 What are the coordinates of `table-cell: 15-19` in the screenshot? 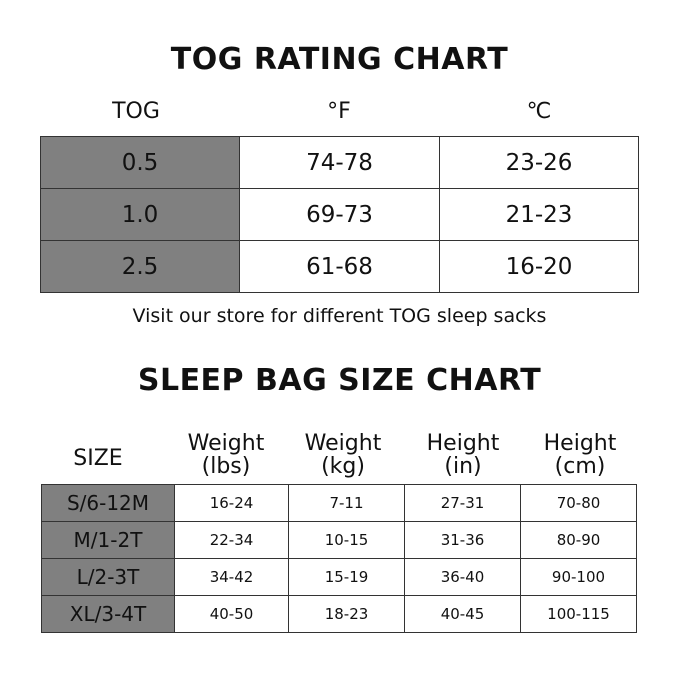 It's located at (346, 577).